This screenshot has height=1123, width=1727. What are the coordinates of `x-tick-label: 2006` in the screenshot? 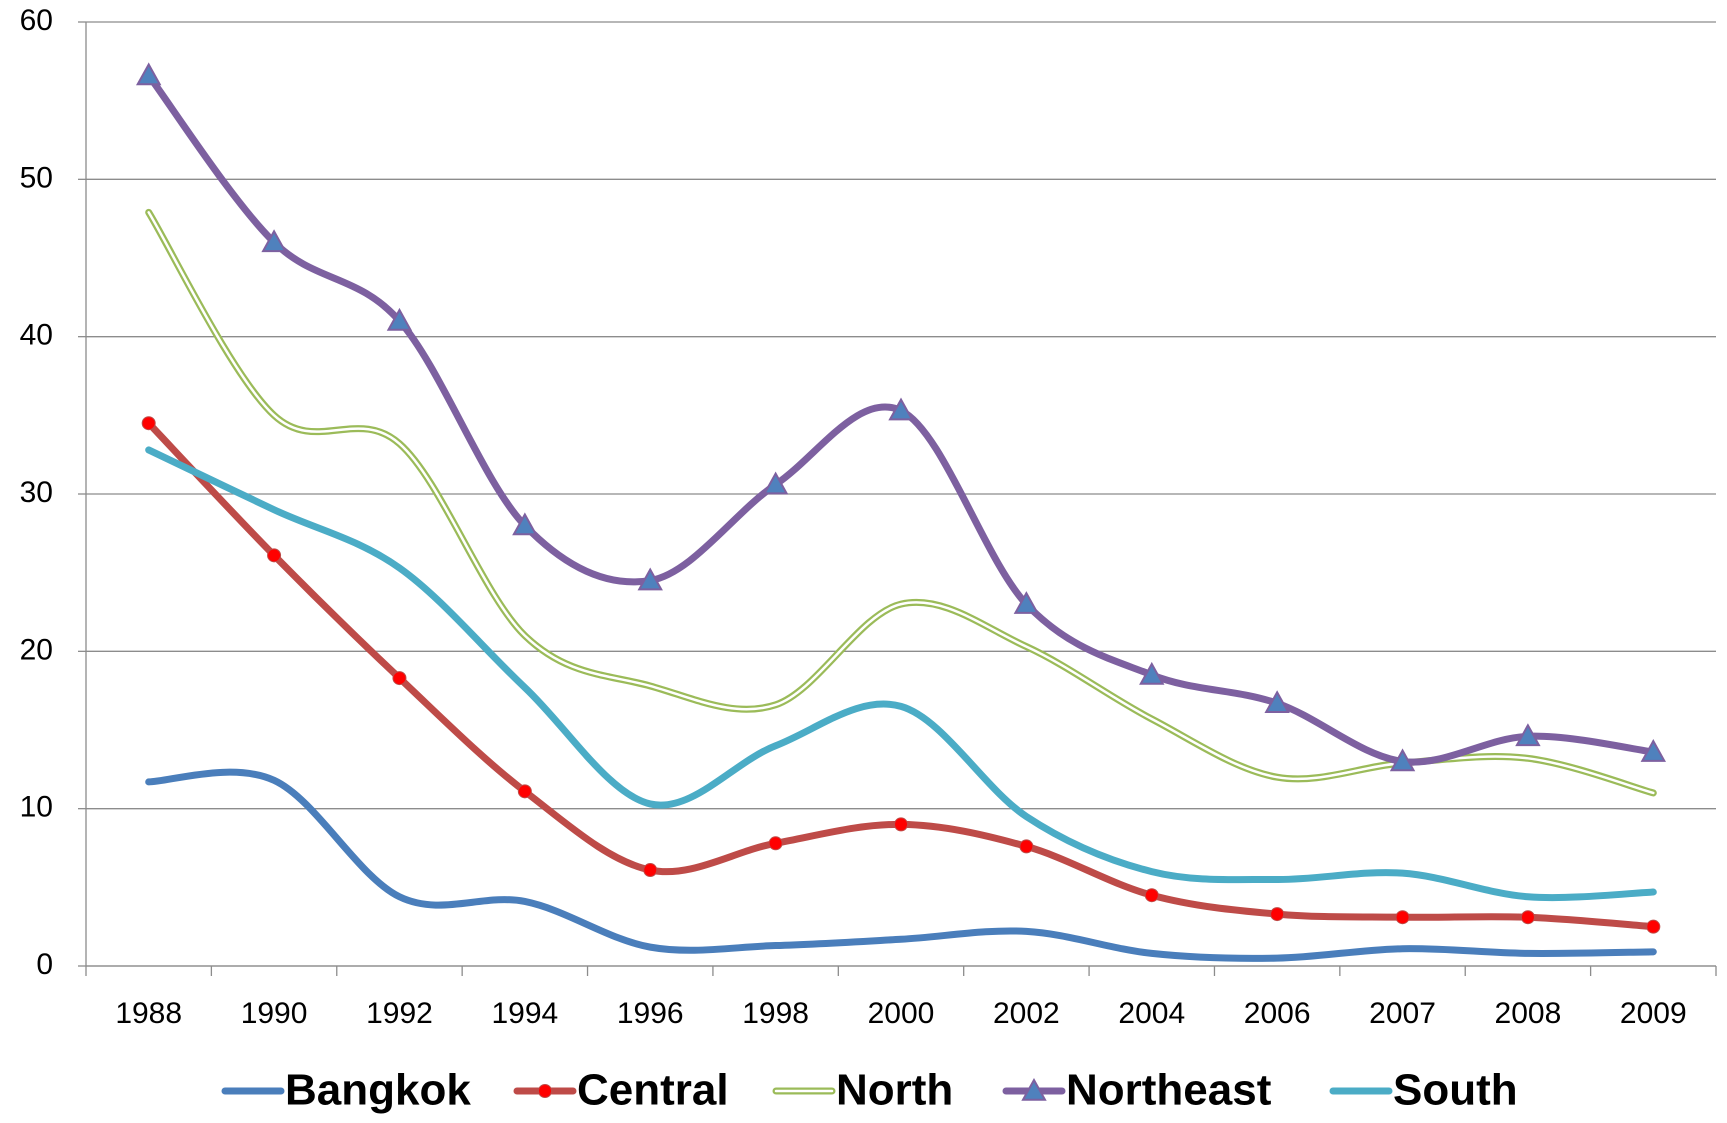 It's located at (1277, 1013).